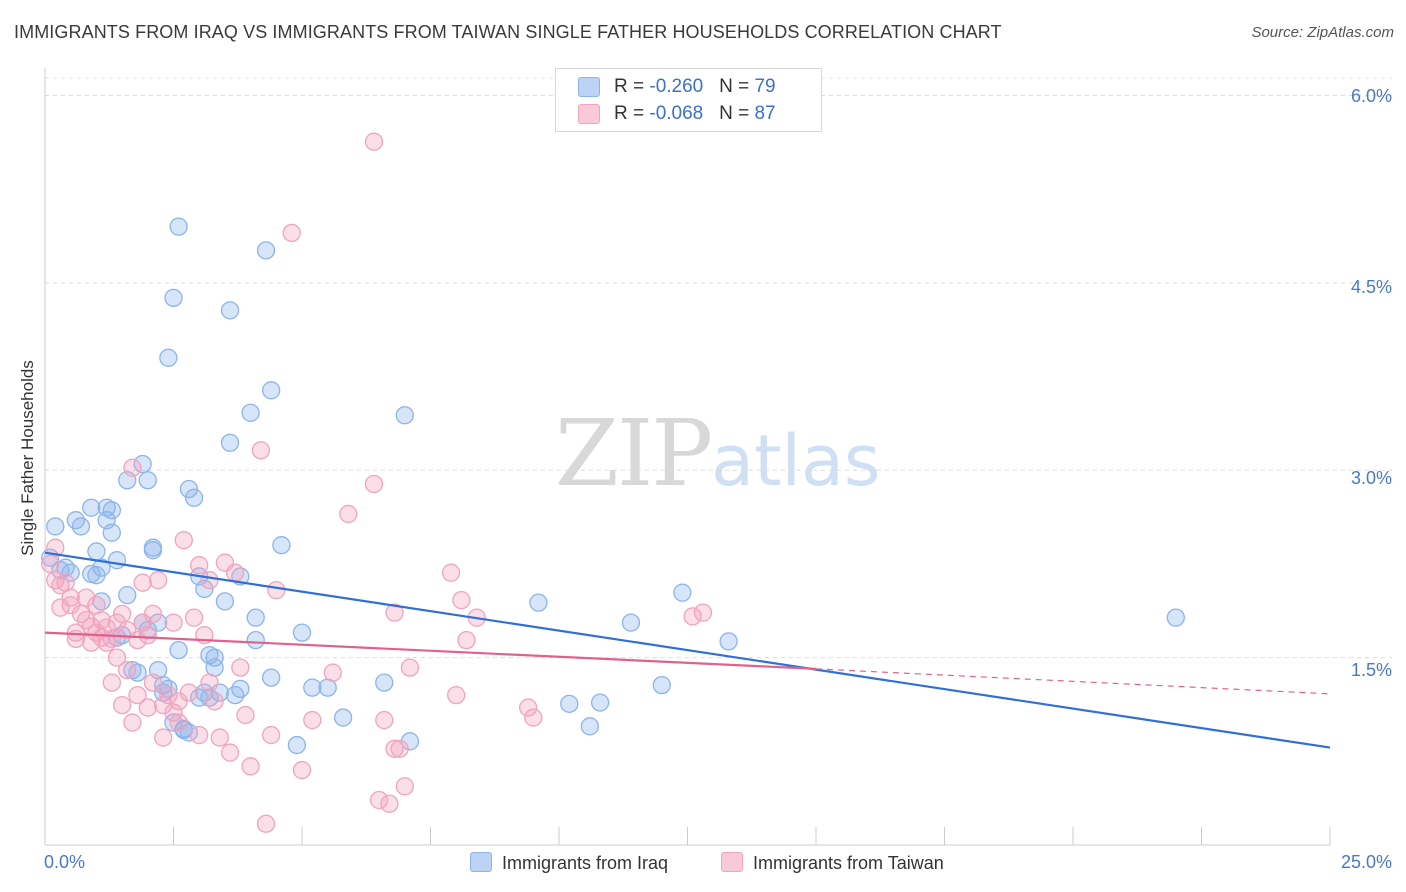 The width and height of the screenshot is (1406, 892). What do you see at coordinates (1371, 670) in the screenshot?
I see `y-tick-label: 1.5%` at bounding box center [1371, 670].